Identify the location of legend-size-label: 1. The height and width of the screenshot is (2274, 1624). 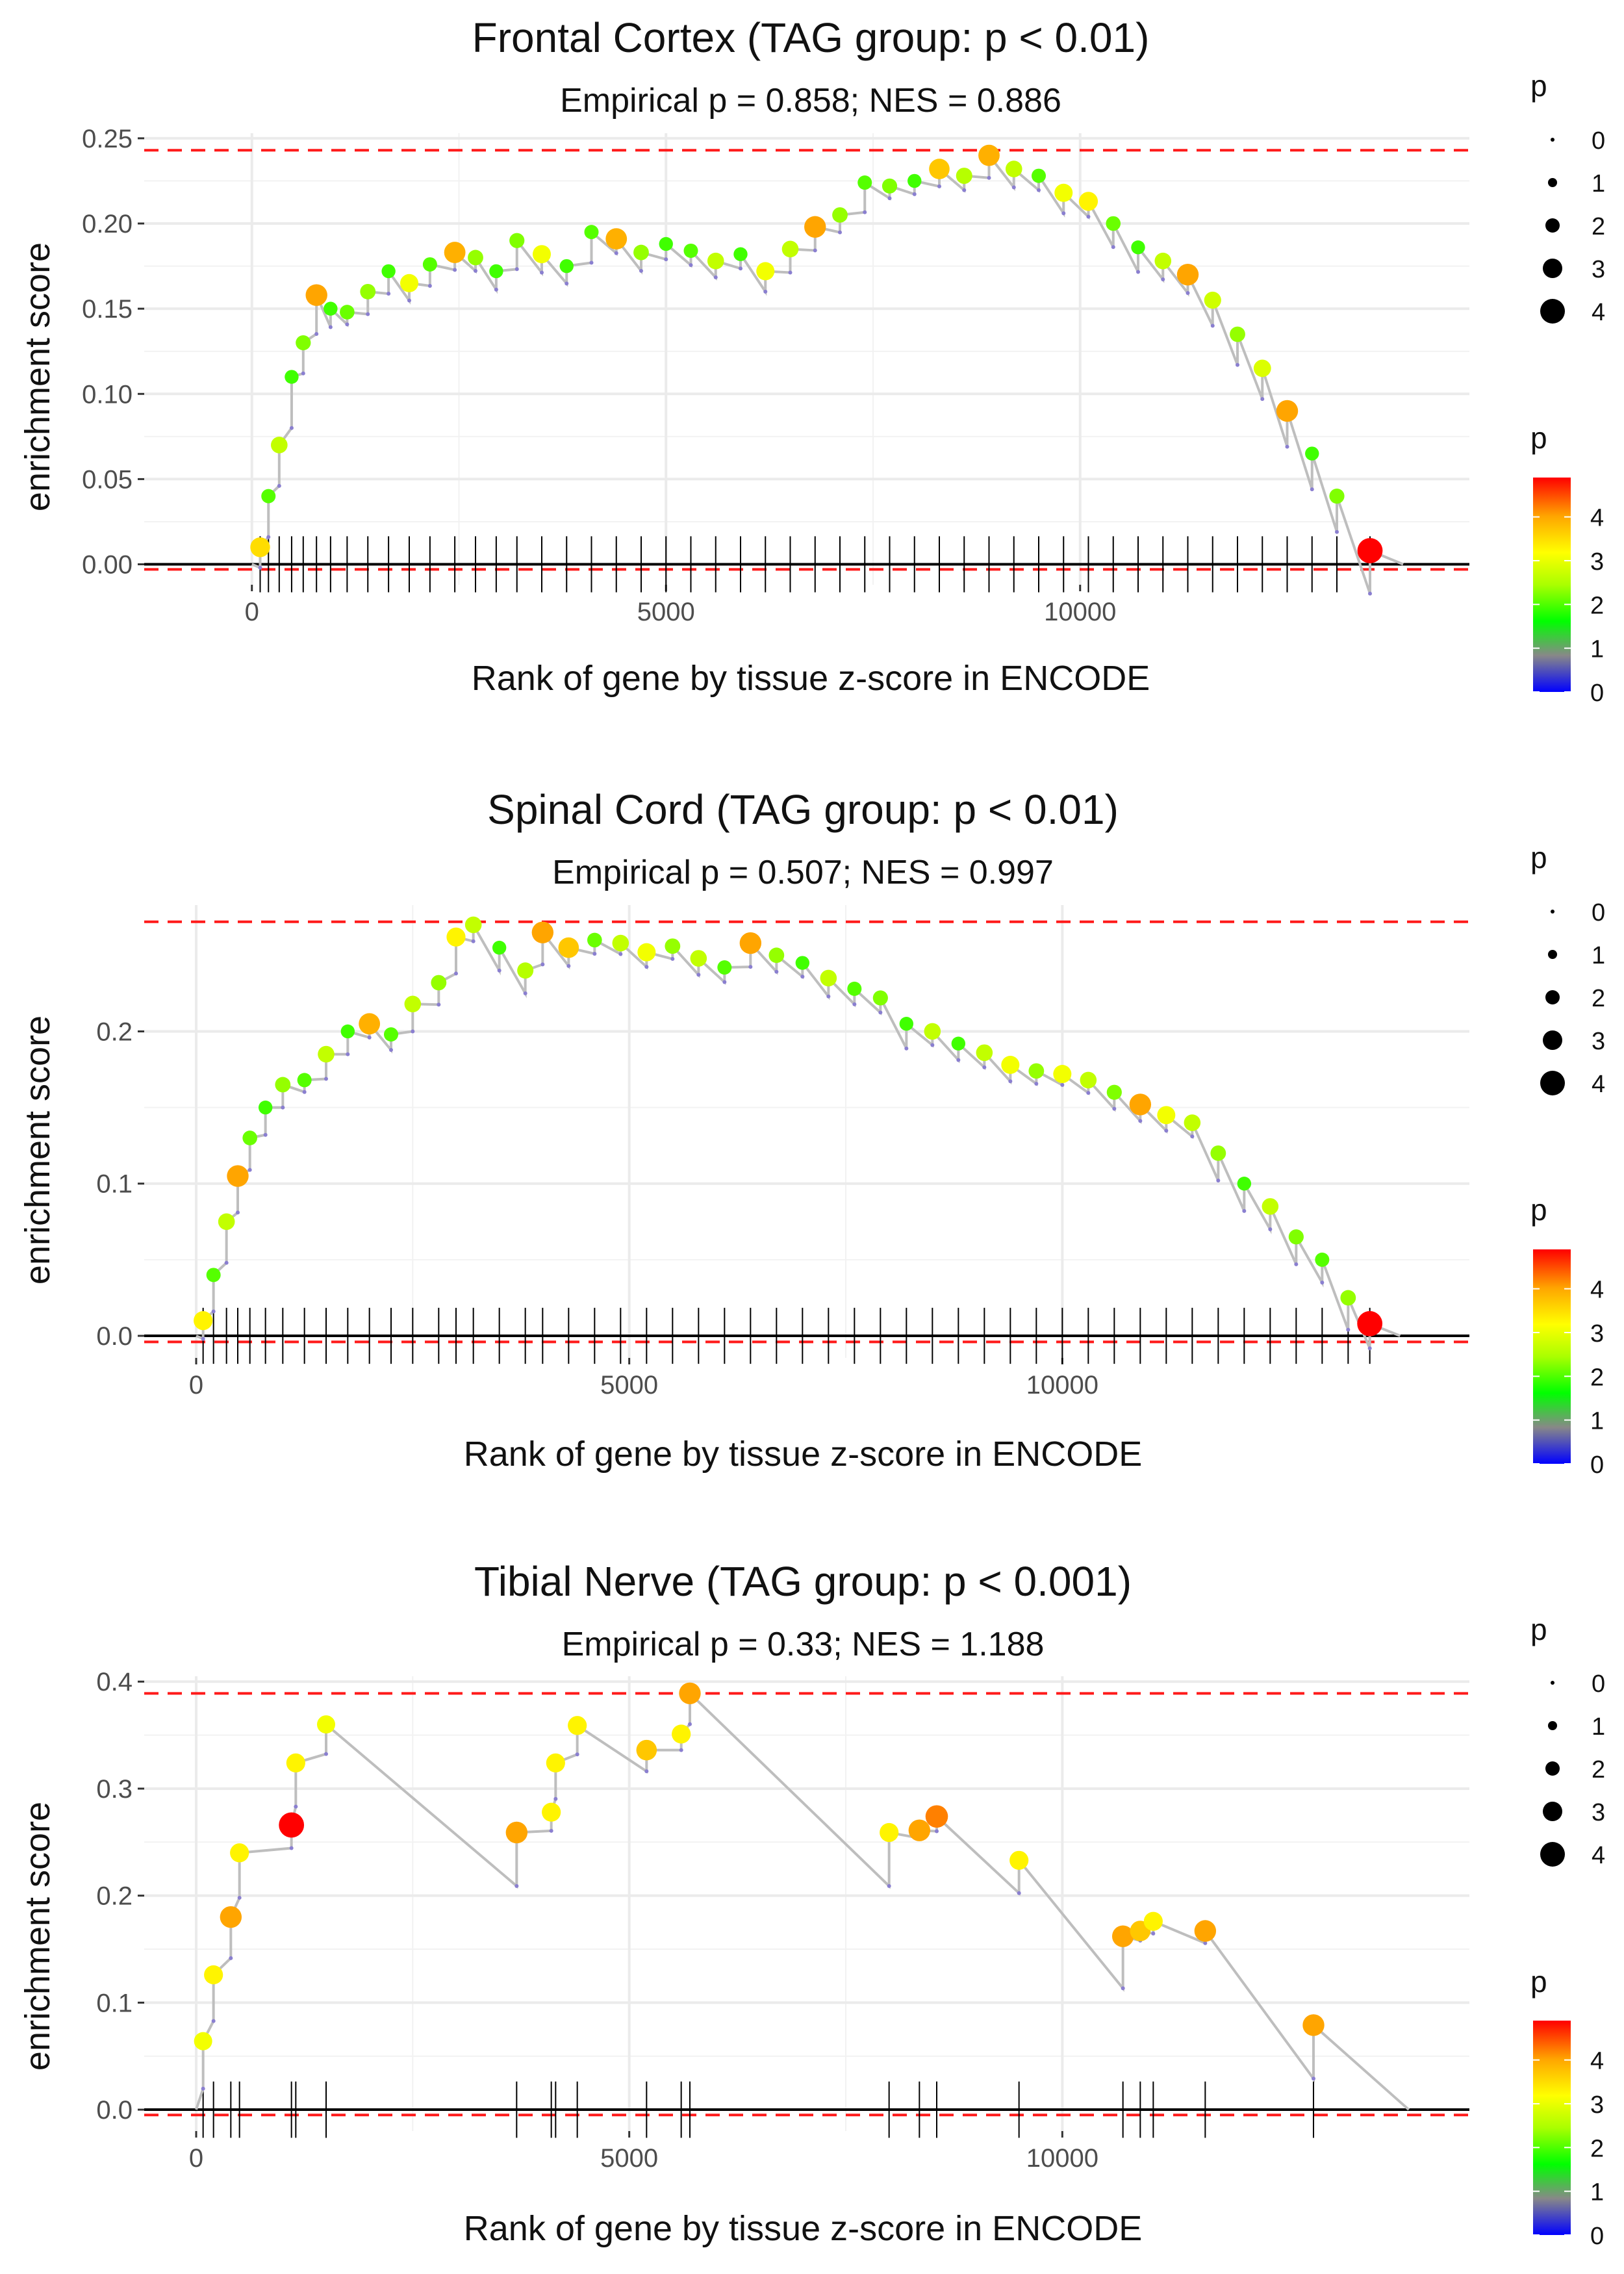
(1598, 1727).